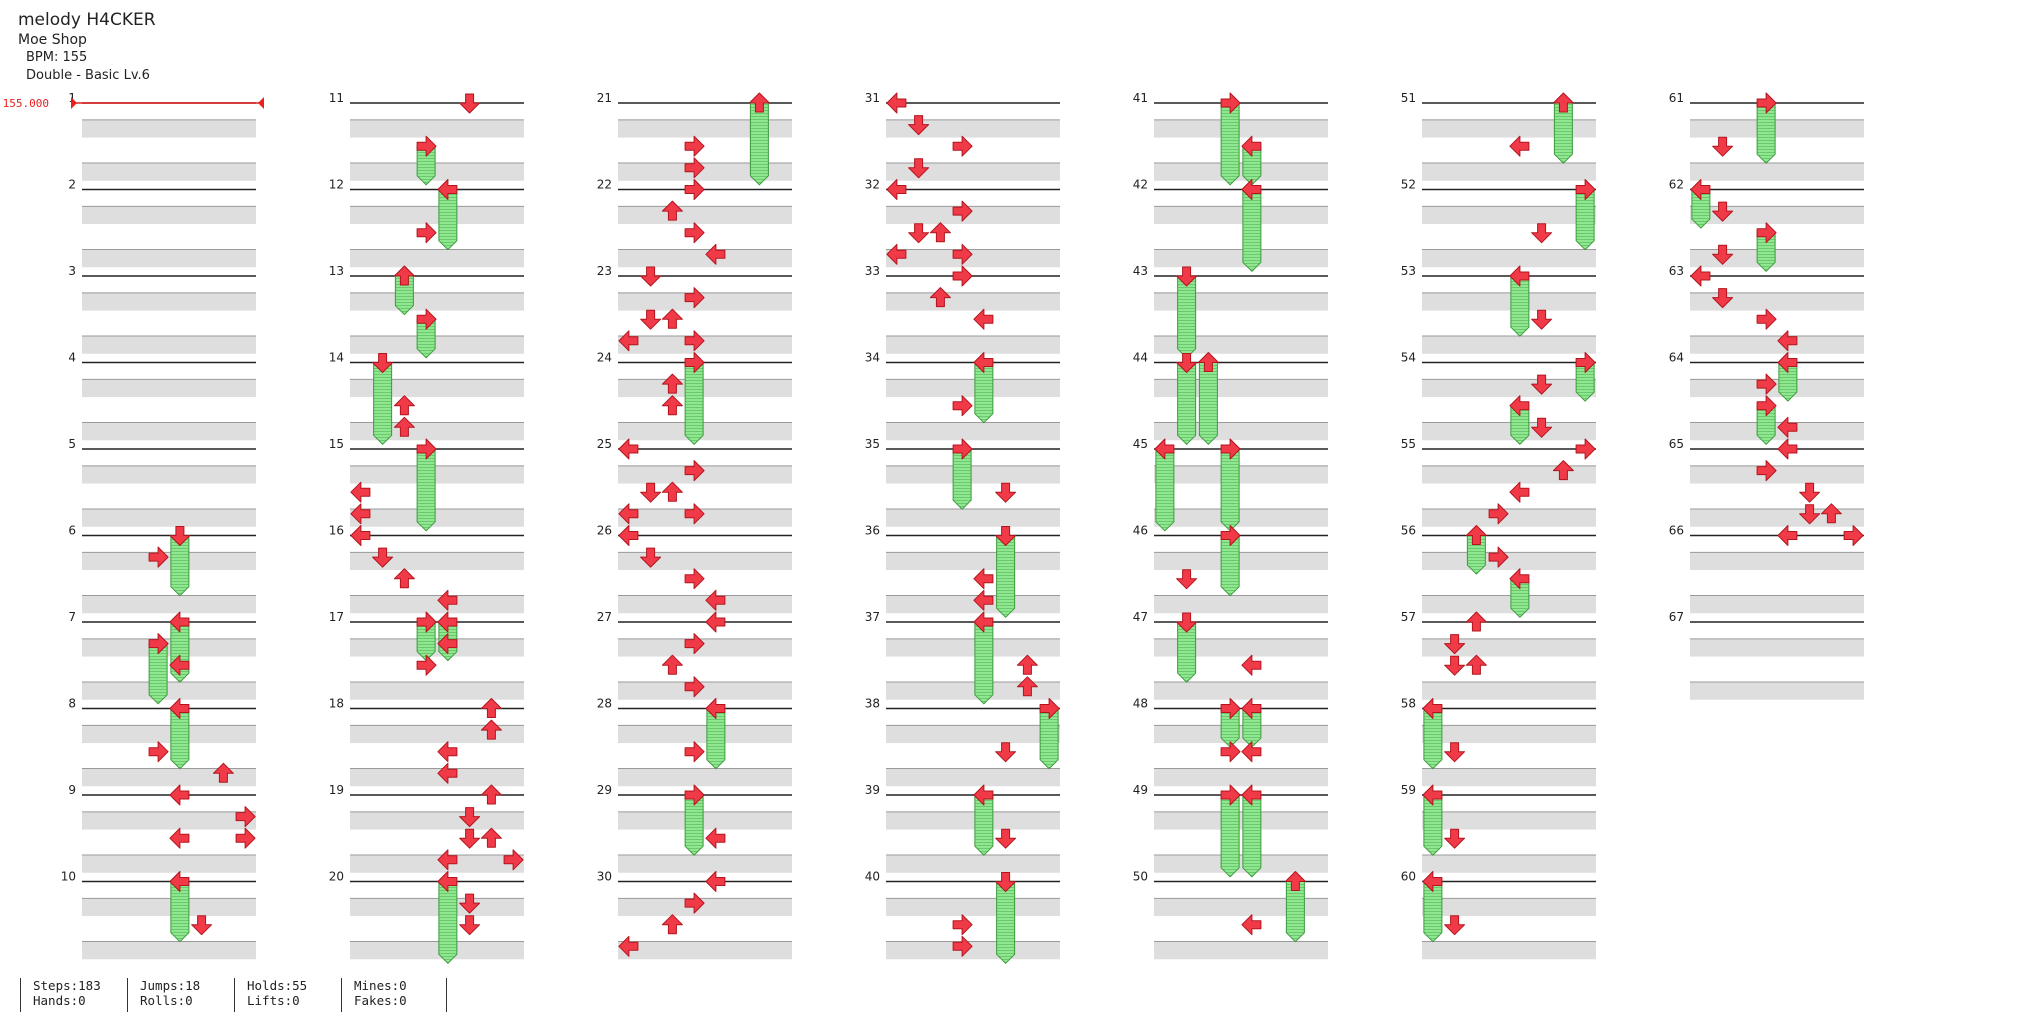 The width and height of the screenshot is (2039, 1024). I want to click on measure-number: 33, so click(872, 271).